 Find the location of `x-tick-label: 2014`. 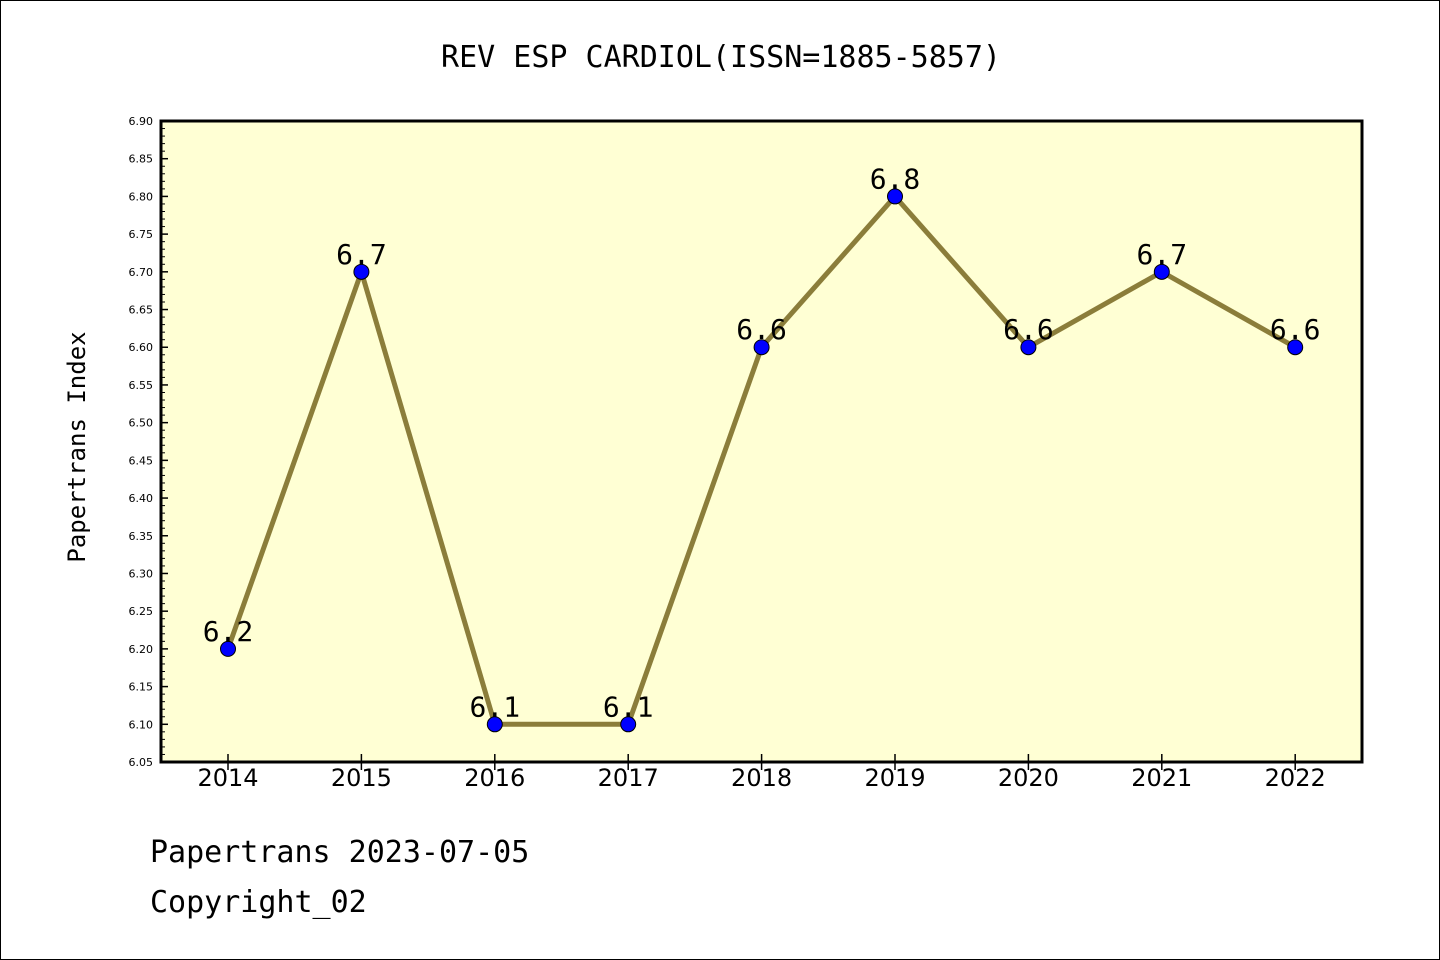

x-tick-label: 2014 is located at coordinates (227, 778).